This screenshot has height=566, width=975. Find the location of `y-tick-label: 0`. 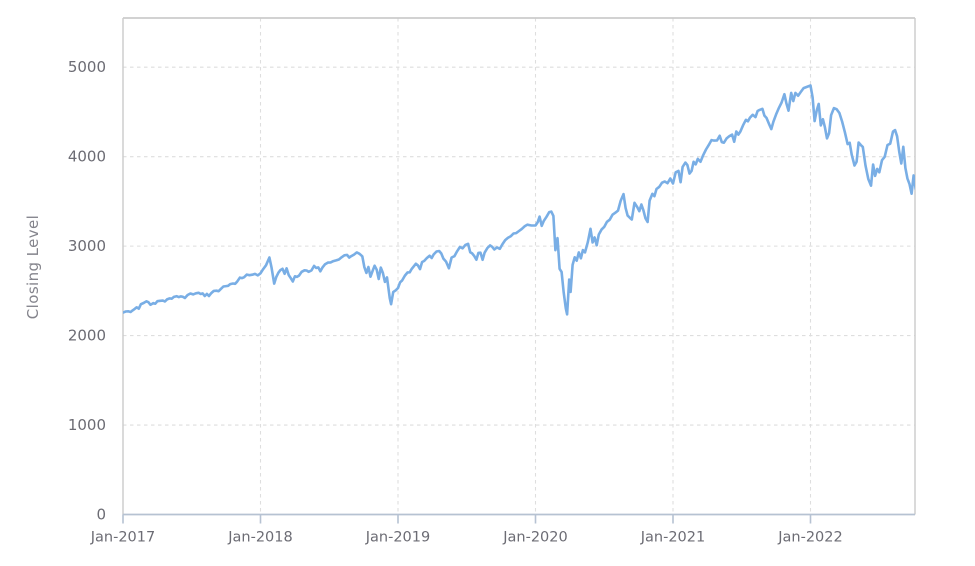

y-tick-label: 0 is located at coordinates (101, 515).